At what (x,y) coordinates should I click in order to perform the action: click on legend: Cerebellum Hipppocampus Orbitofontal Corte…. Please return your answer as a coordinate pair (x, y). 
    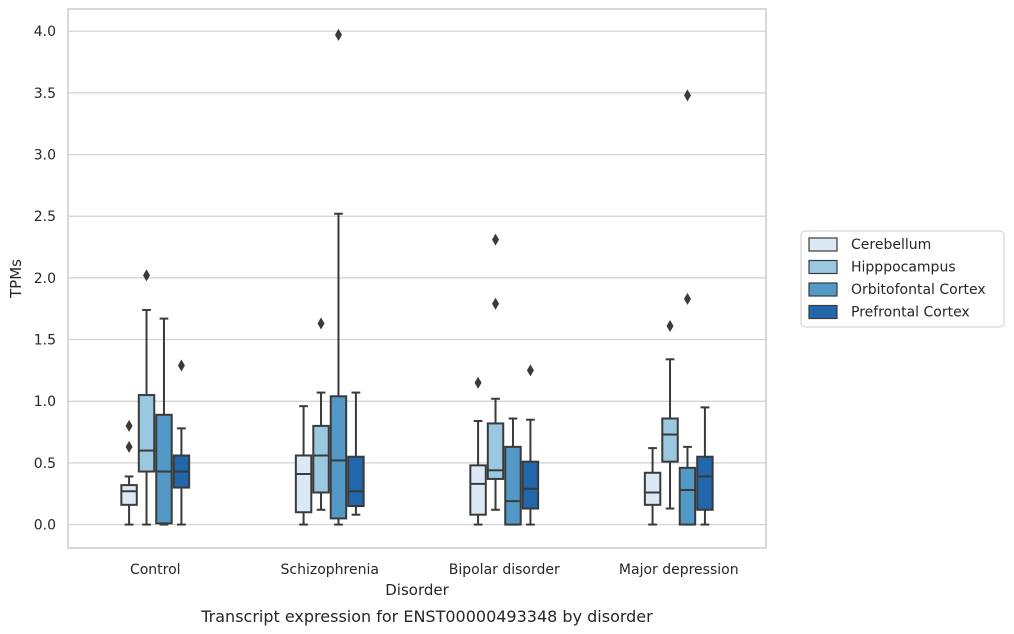
    Looking at the image, I should click on (902, 279).